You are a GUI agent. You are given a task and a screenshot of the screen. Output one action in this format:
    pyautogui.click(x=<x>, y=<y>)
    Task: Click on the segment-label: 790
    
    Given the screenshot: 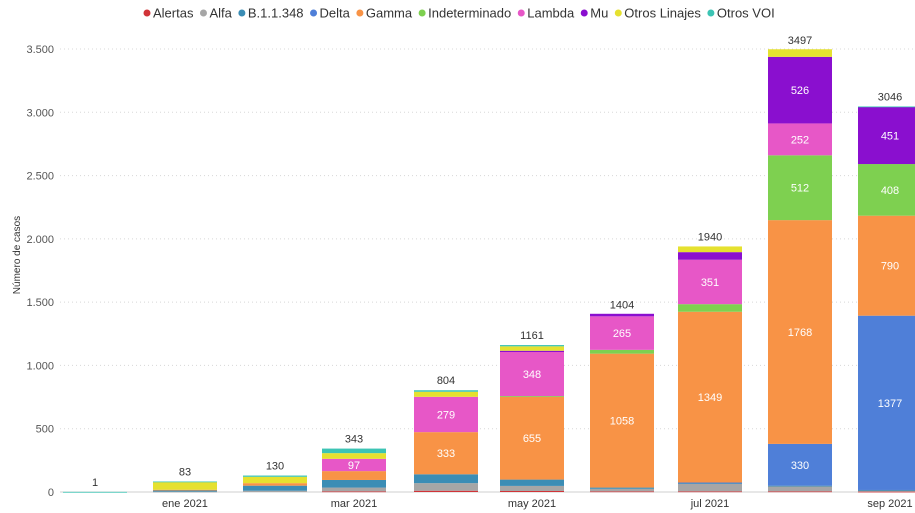 What is the action you would take?
    pyautogui.click(x=890, y=267)
    